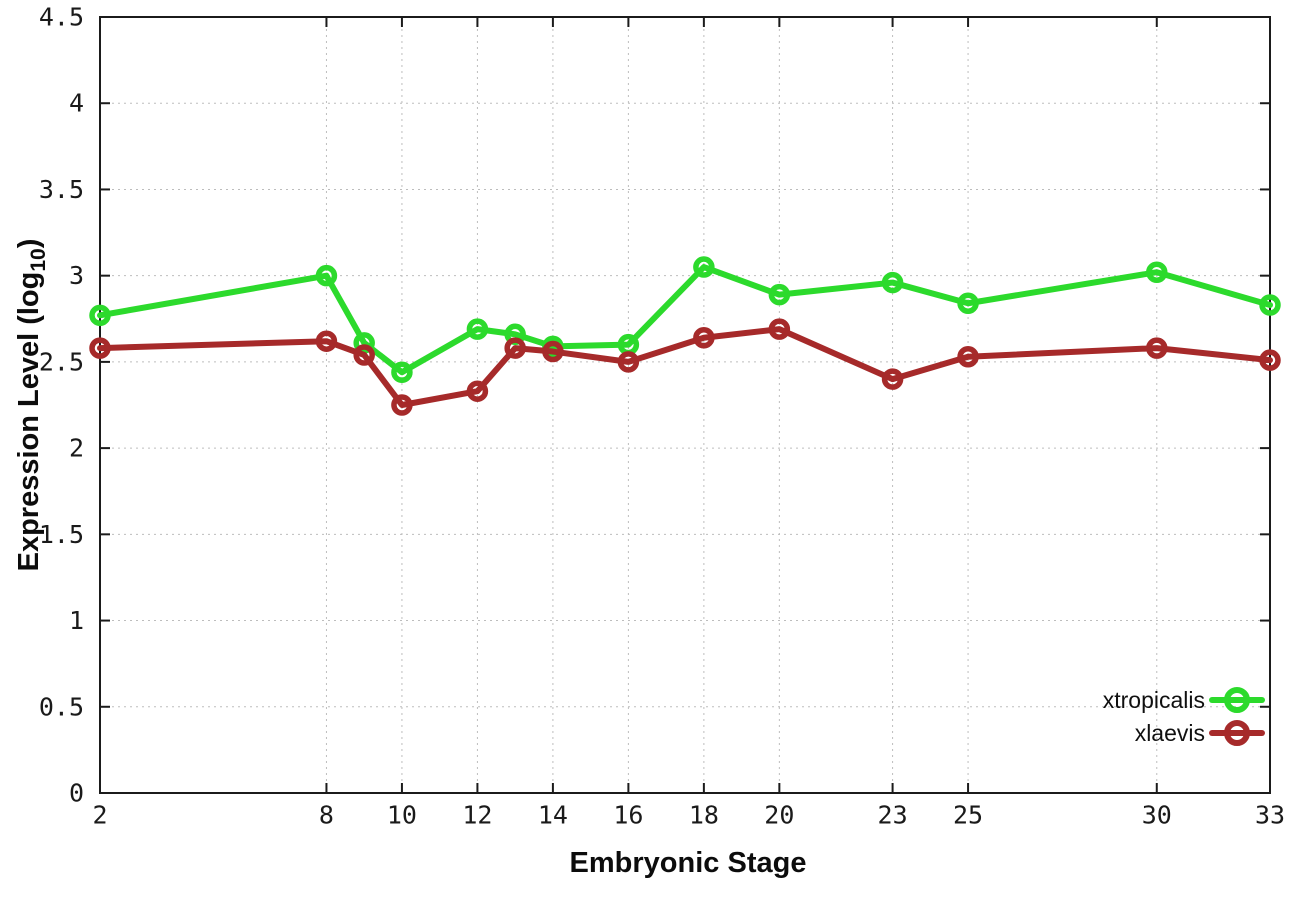 The height and width of the screenshot is (907, 1296). What do you see at coordinates (99, 814) in the screenshot?
I see `x-tick-label-2: 2` at bounding box center [99, 814].